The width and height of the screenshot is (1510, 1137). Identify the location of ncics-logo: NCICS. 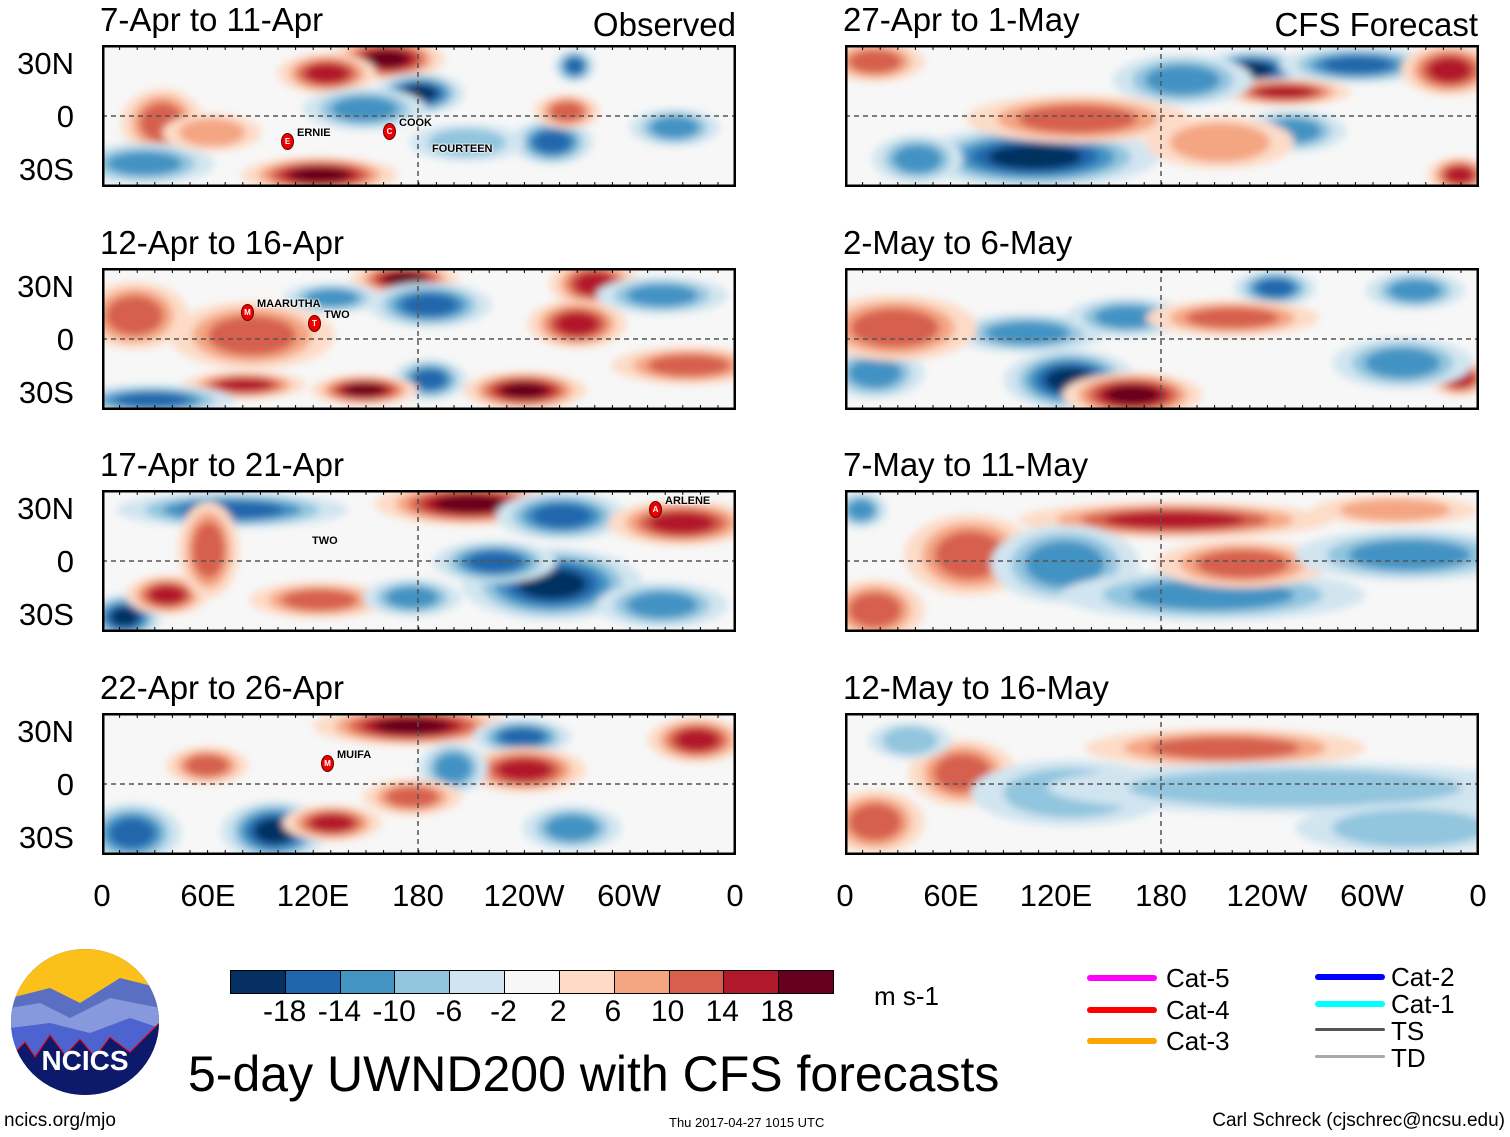
(85, 1022).